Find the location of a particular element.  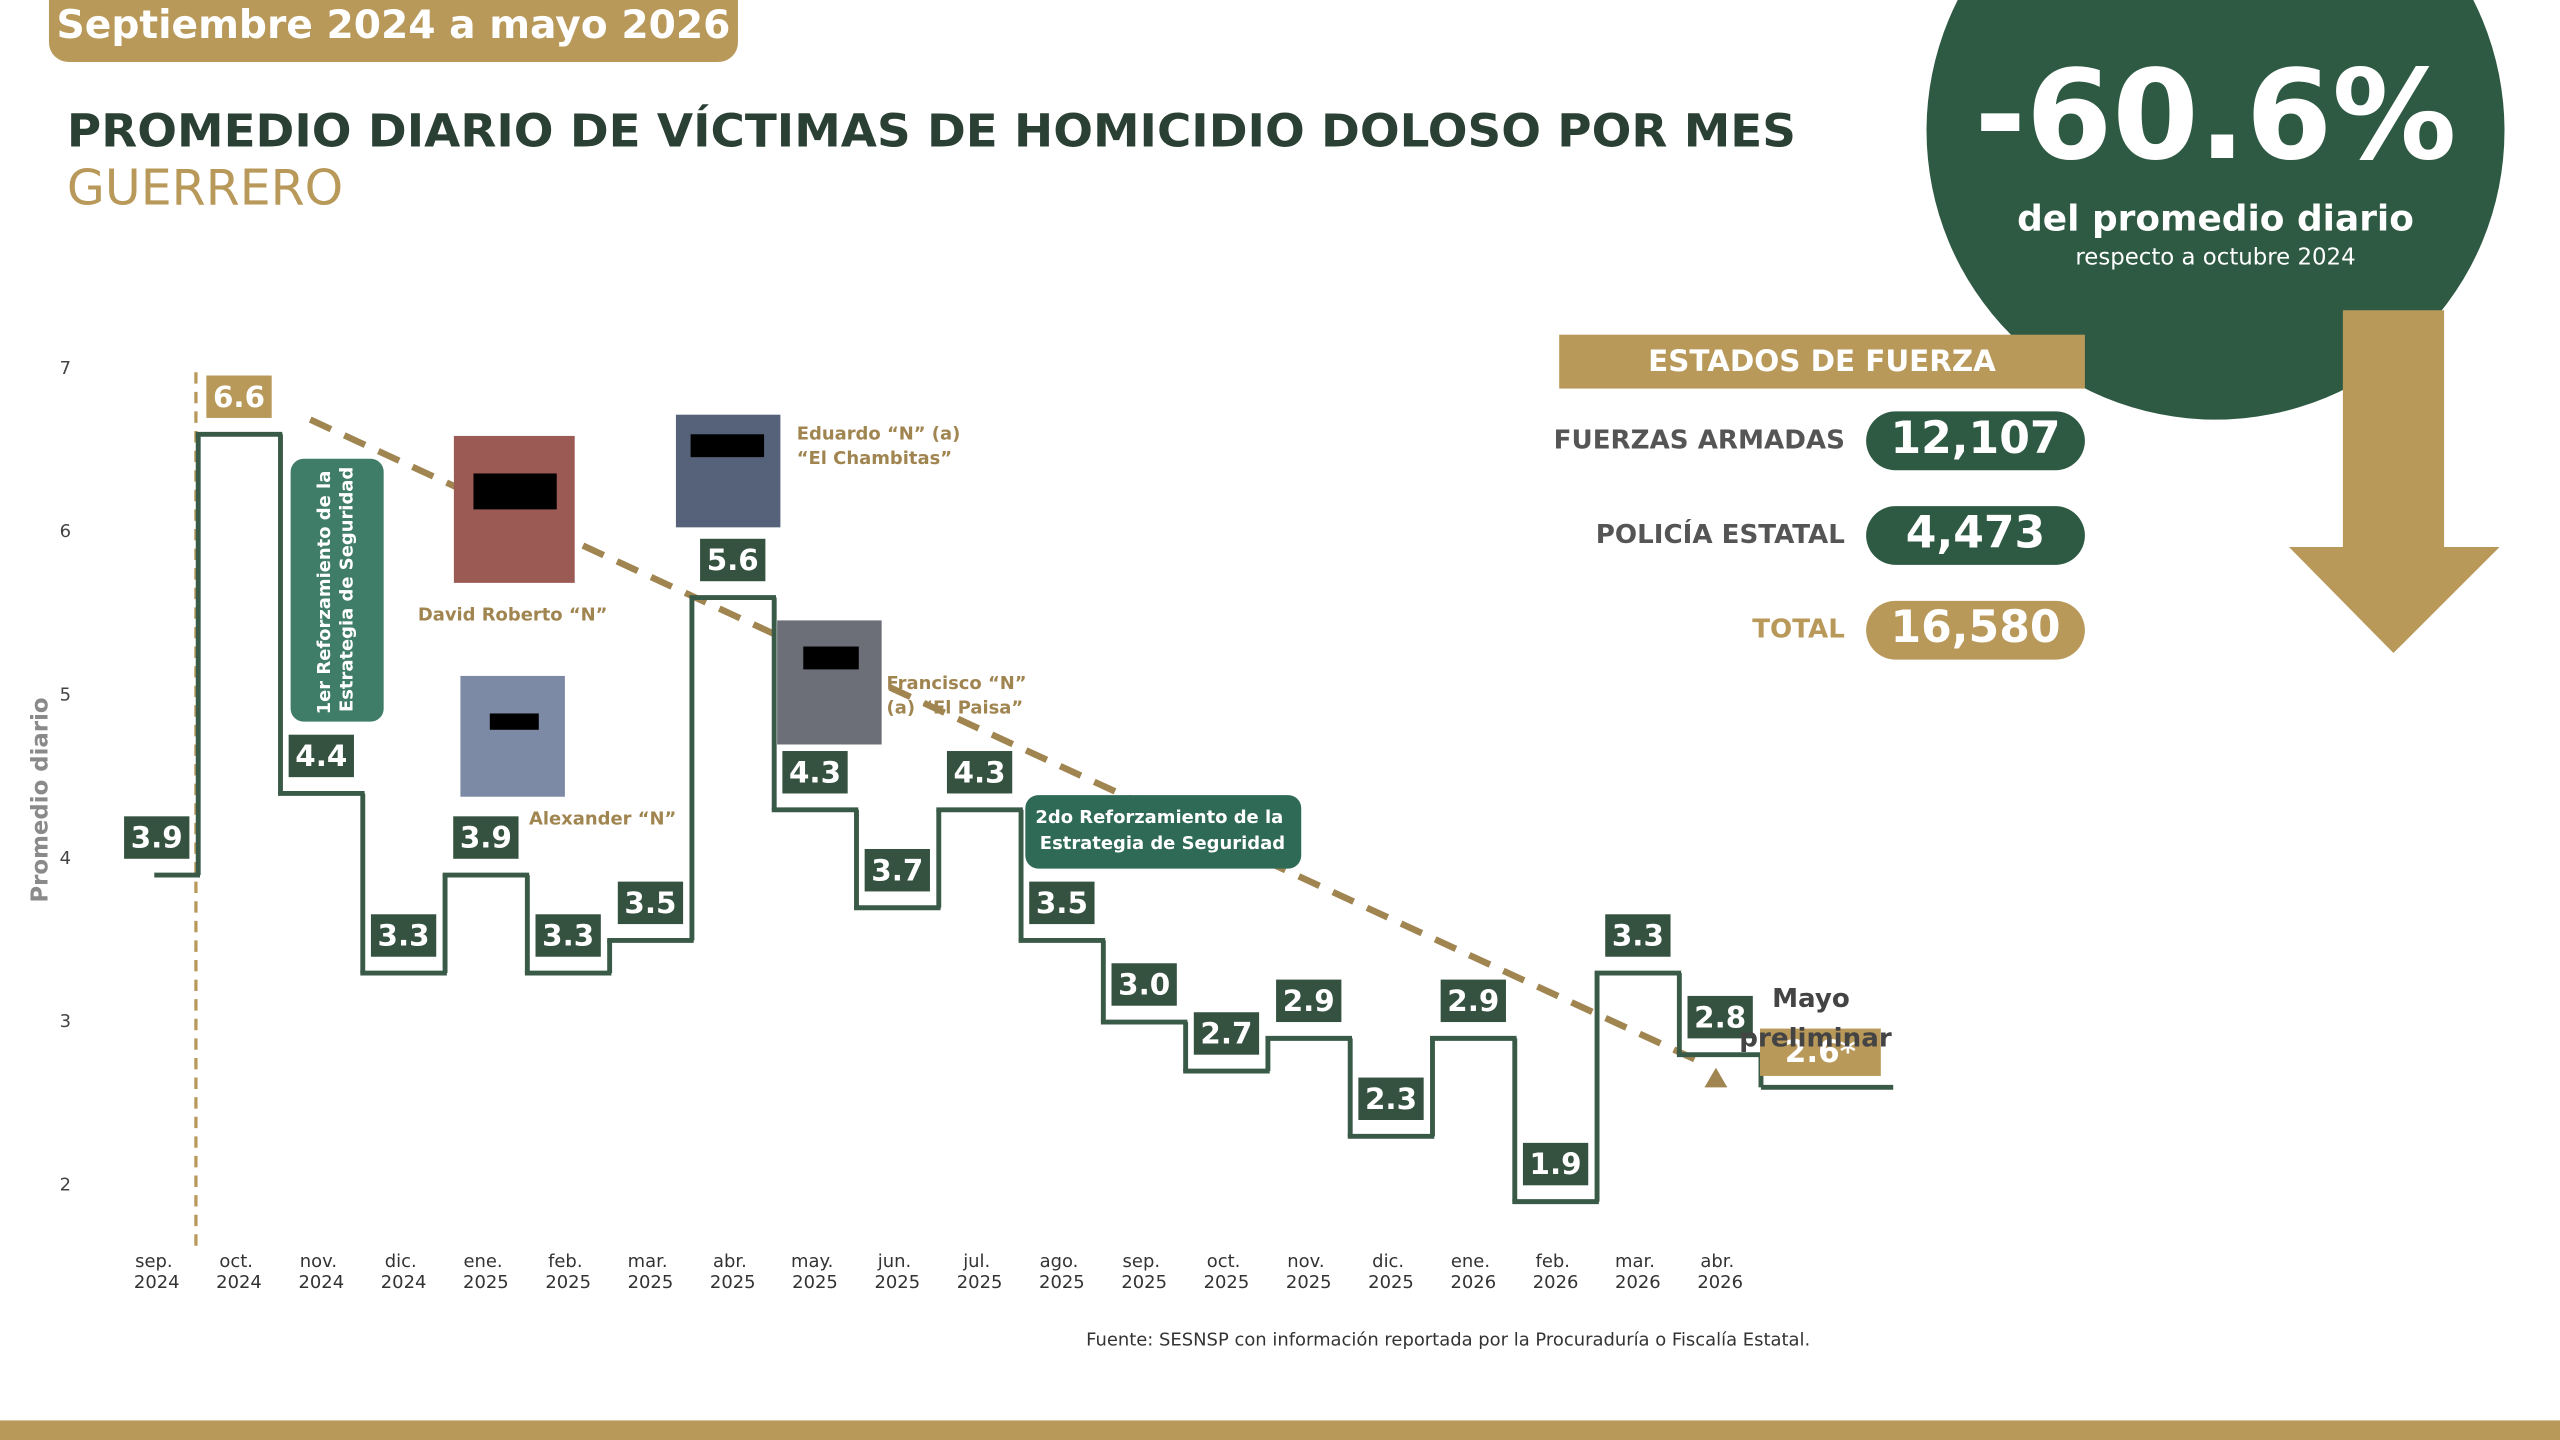

x-tick-label: mar. 2025 is located at coordinates (651, 1272).